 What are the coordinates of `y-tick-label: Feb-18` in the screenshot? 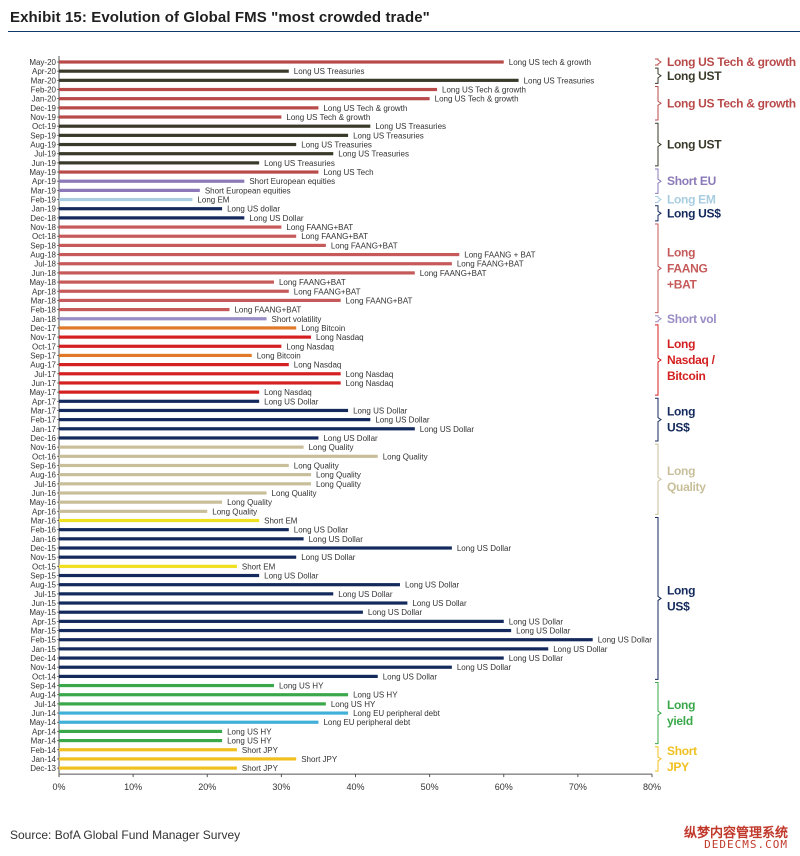 It's located at (44, 310).